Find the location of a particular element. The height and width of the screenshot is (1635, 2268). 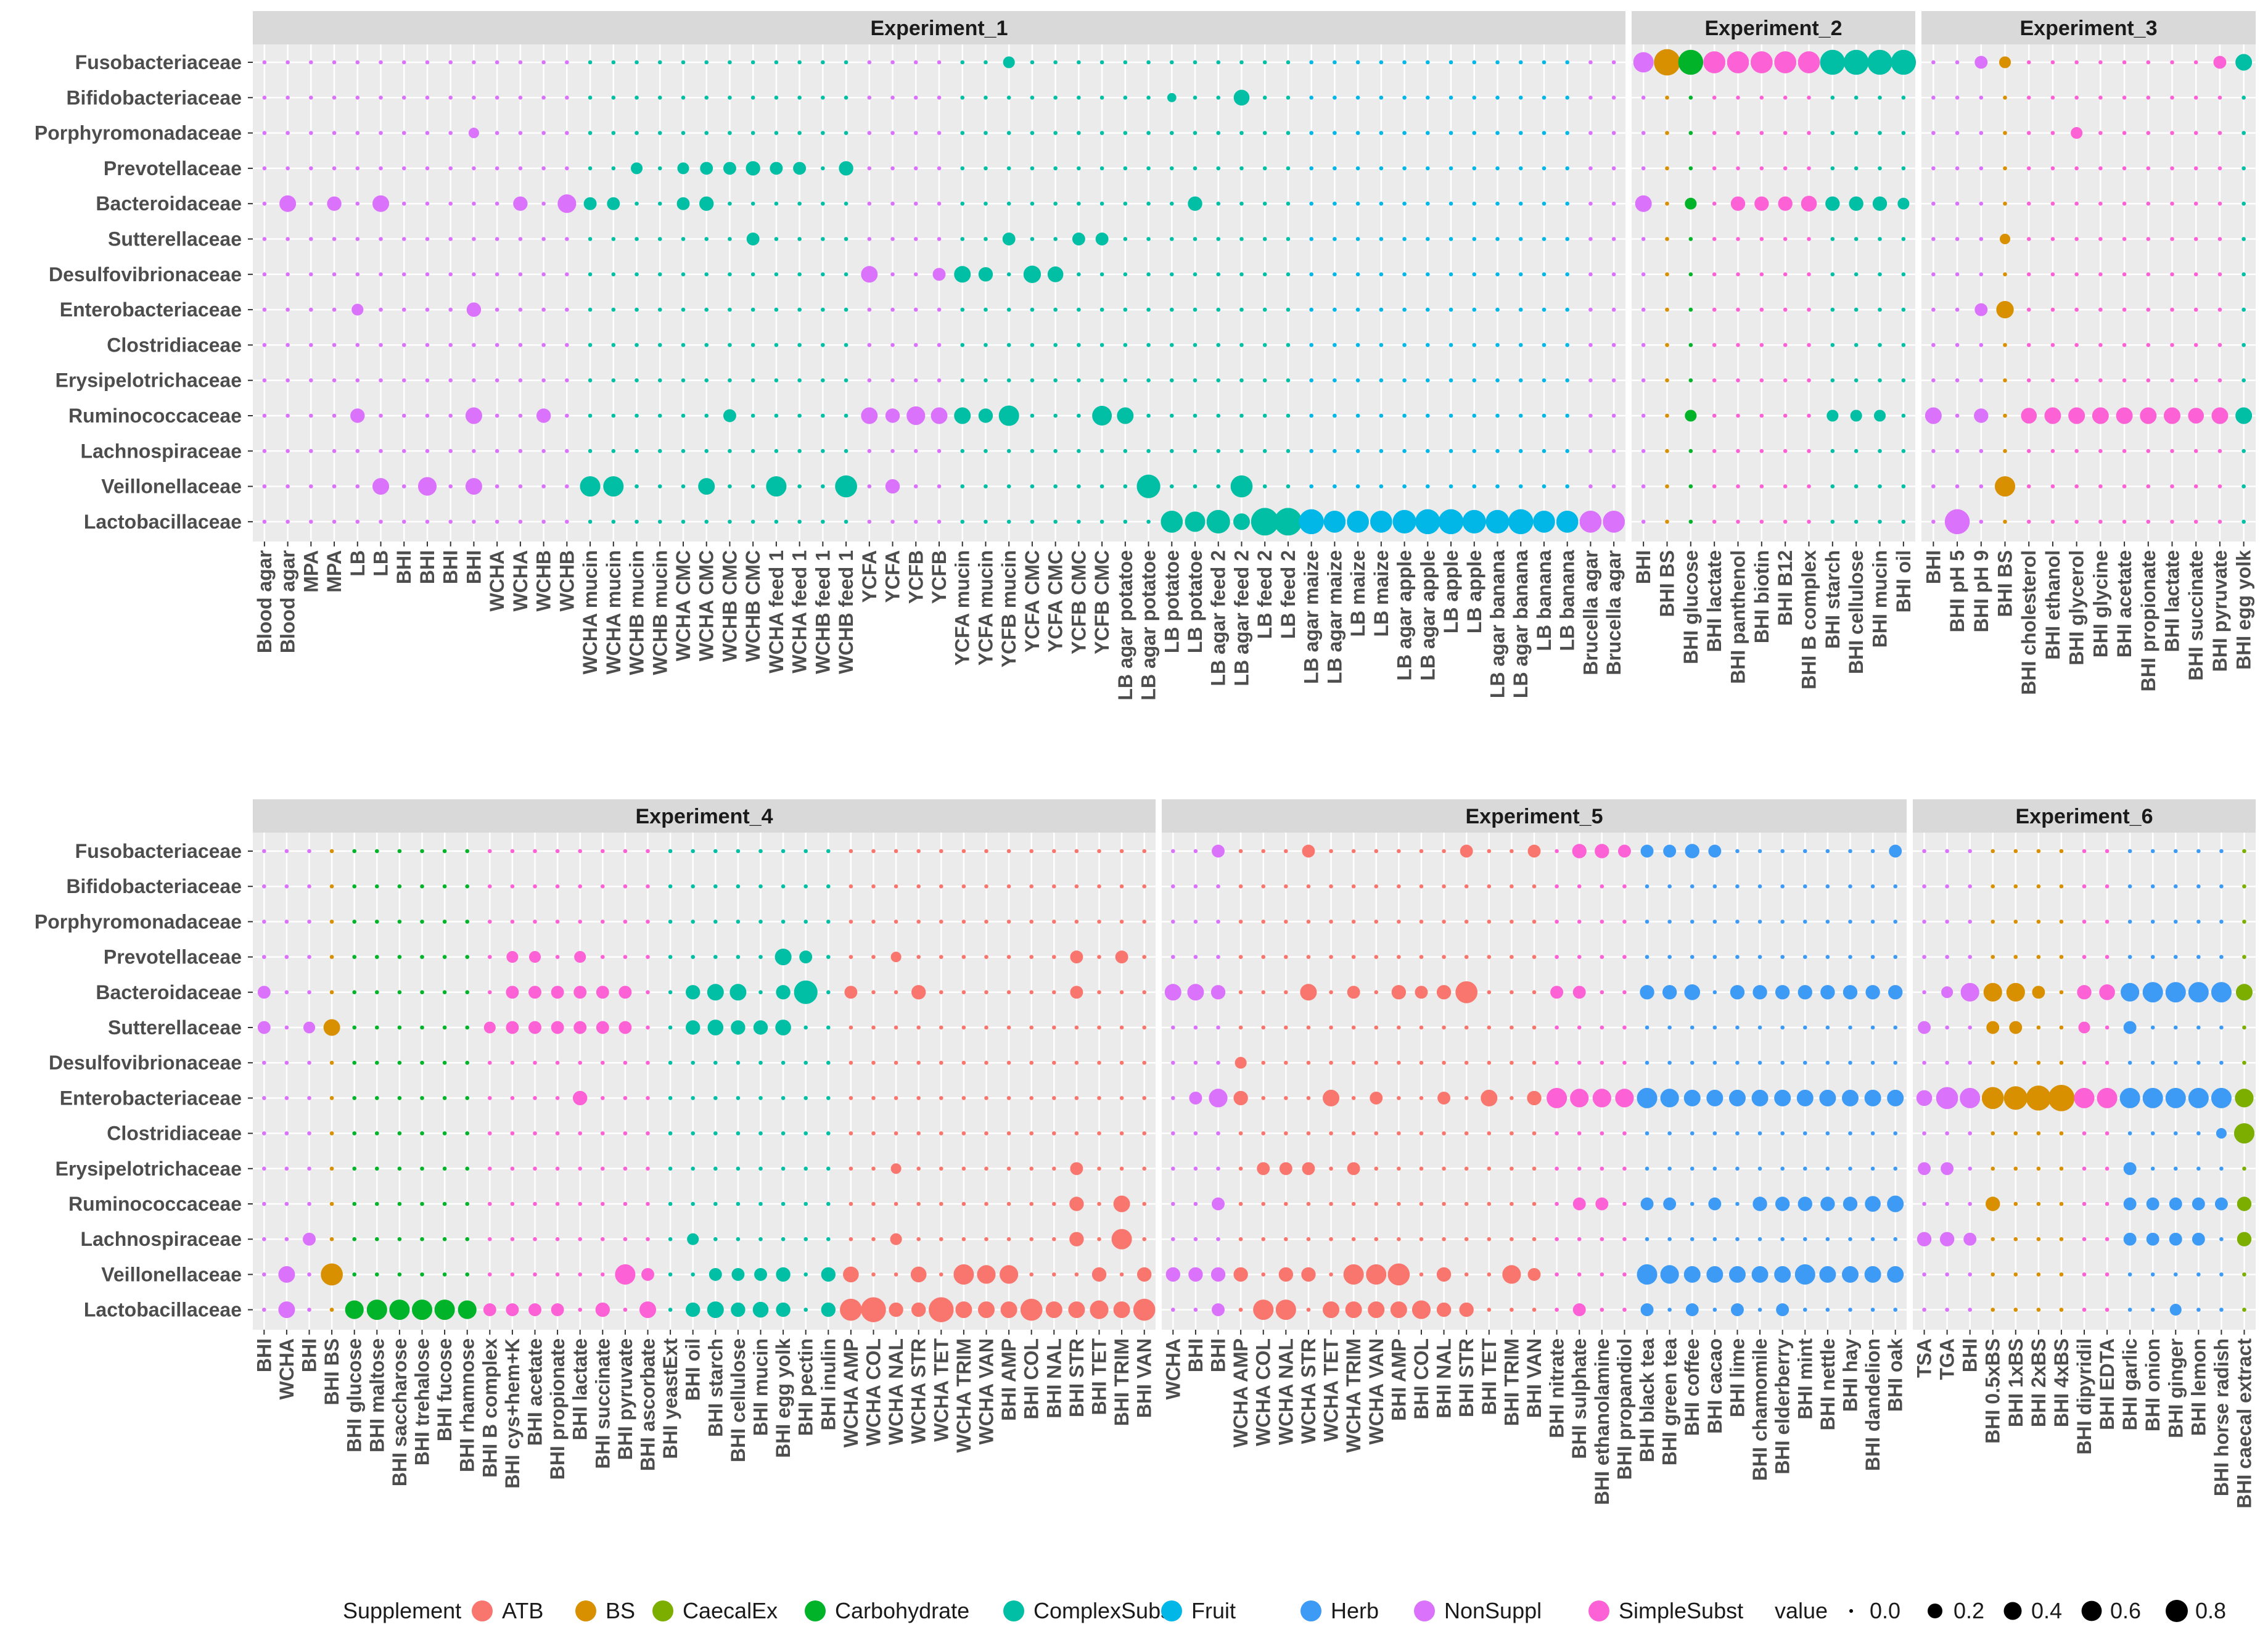

x-tick-label: BHI propionate is located at coordinates (557, 1409).